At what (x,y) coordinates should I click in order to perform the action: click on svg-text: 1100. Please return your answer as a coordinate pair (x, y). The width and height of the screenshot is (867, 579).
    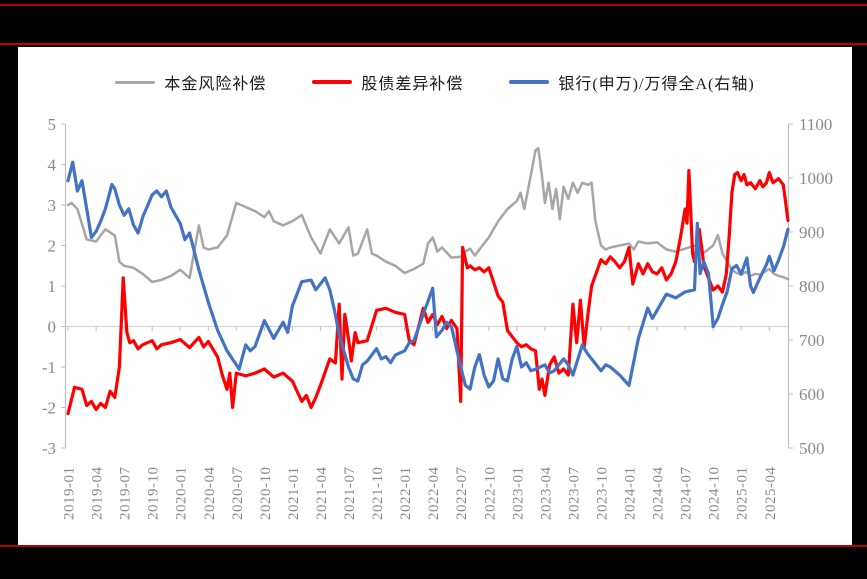
    Looking at the image, I should click on (815, 124).